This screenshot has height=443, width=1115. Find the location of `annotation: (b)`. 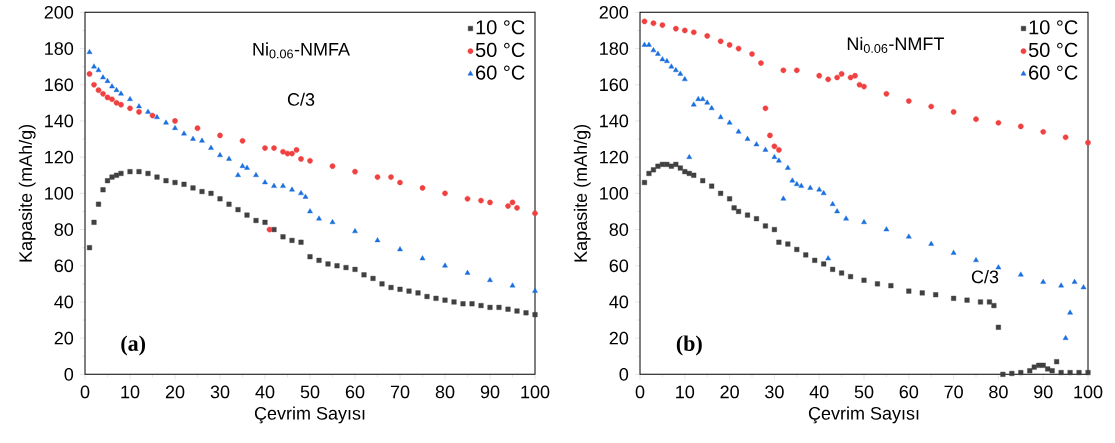

annotation: (b) is located at coordinates (689, 345).